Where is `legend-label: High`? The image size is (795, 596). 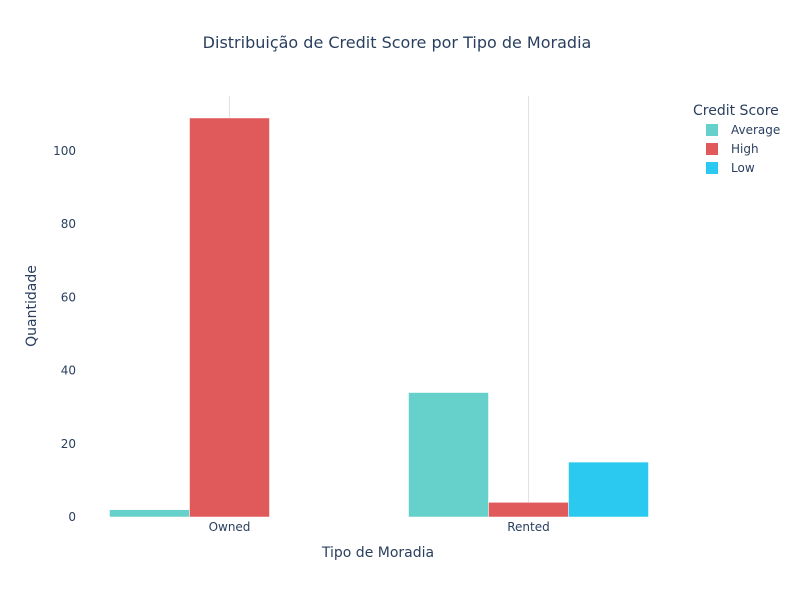
legend-label: High is located at coordinates (745, 149).